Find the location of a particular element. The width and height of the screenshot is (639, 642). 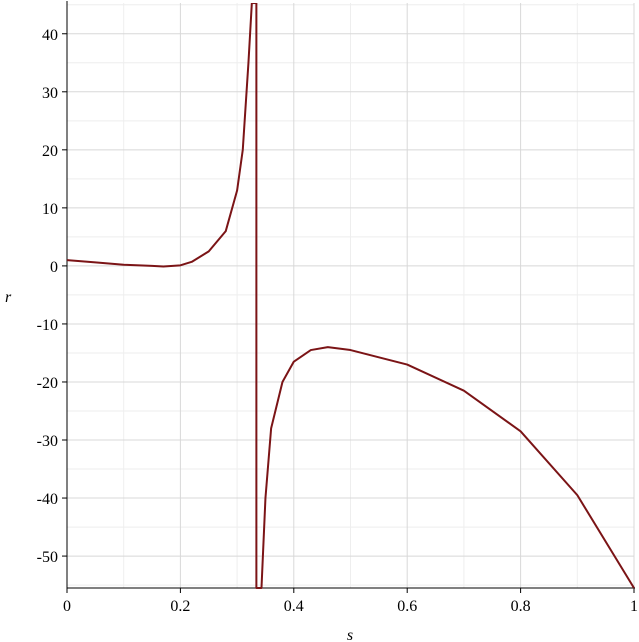

x-tick-label: 0.2 is located at coordinates (180, 606).